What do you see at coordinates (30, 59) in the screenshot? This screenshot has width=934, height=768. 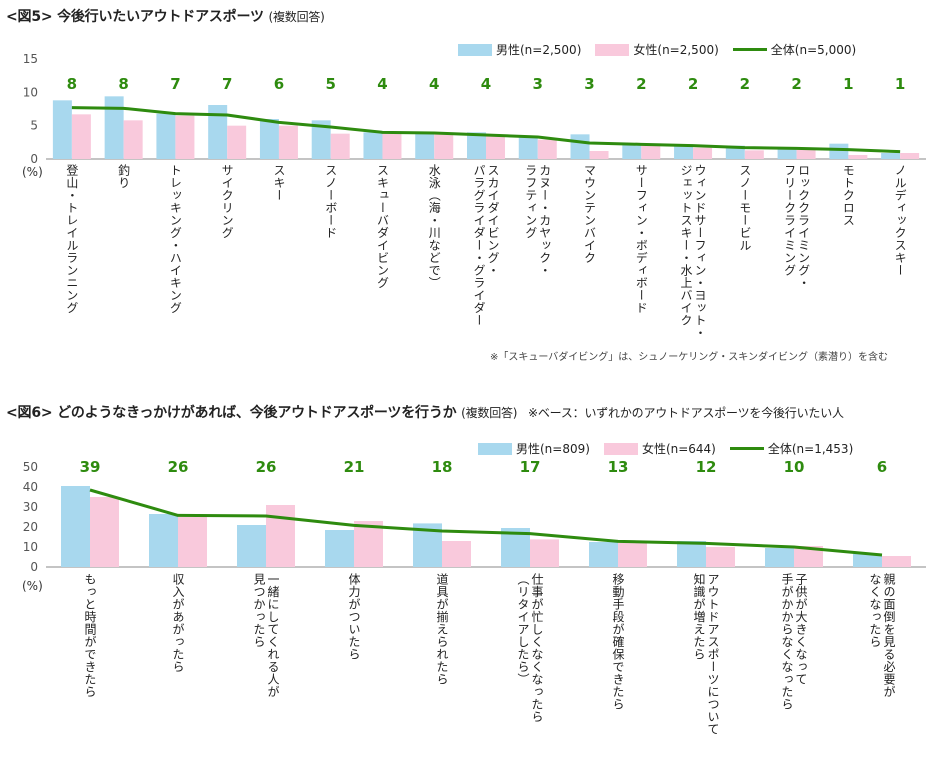 I see `y-tick-label: 15` at bounding box center [30, 59].